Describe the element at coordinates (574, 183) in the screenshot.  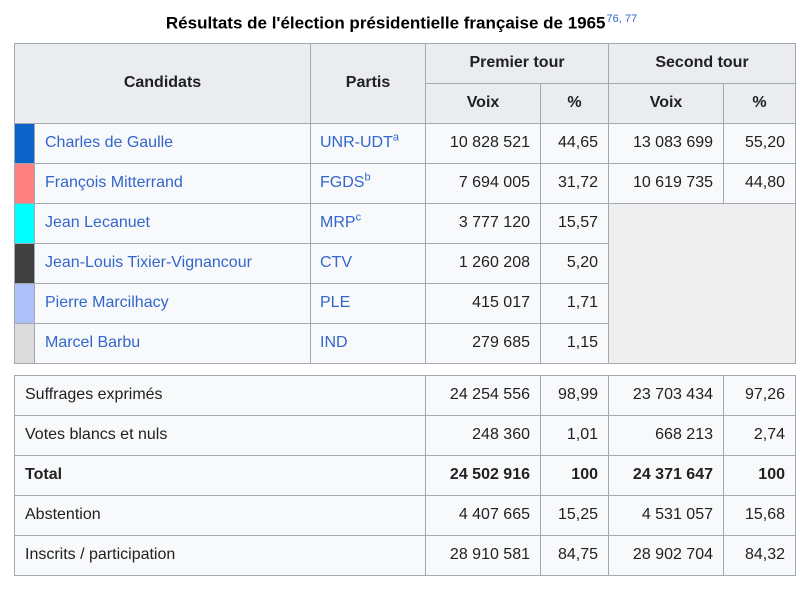
I see `percent-cell-round1: 31,72` at that location.